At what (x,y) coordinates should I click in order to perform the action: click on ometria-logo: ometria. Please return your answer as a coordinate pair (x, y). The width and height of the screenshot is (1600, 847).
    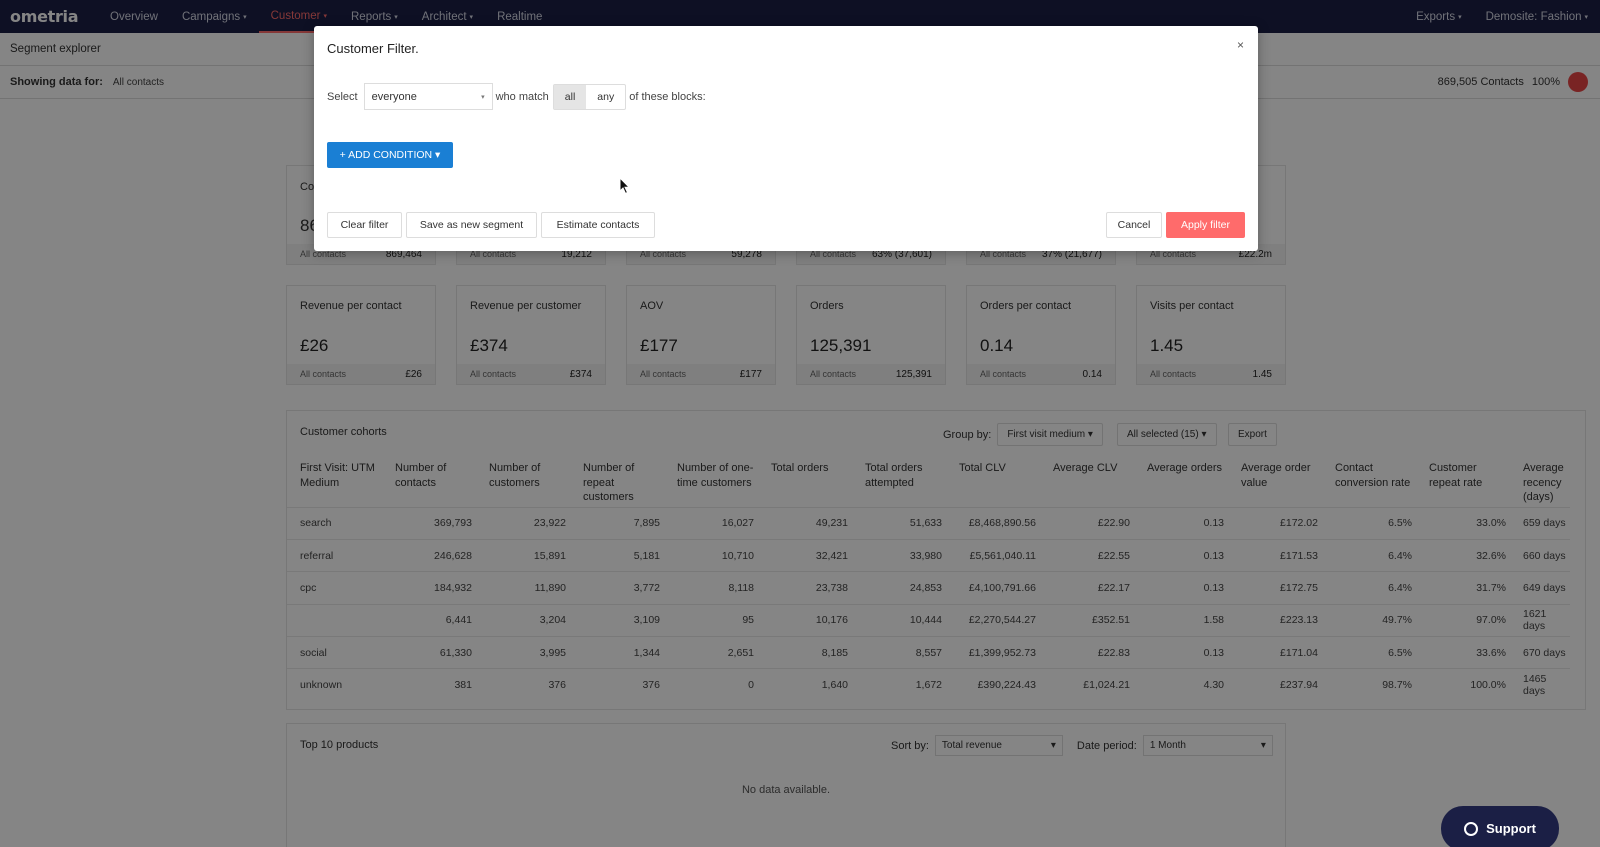
    Looking at the image, I should click on (44, 16).